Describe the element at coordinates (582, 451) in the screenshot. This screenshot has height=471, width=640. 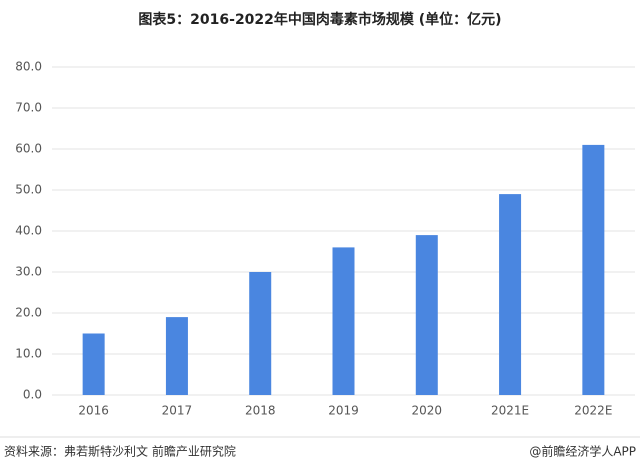
I see `credit: @前瞻经济学人APP` at that location.